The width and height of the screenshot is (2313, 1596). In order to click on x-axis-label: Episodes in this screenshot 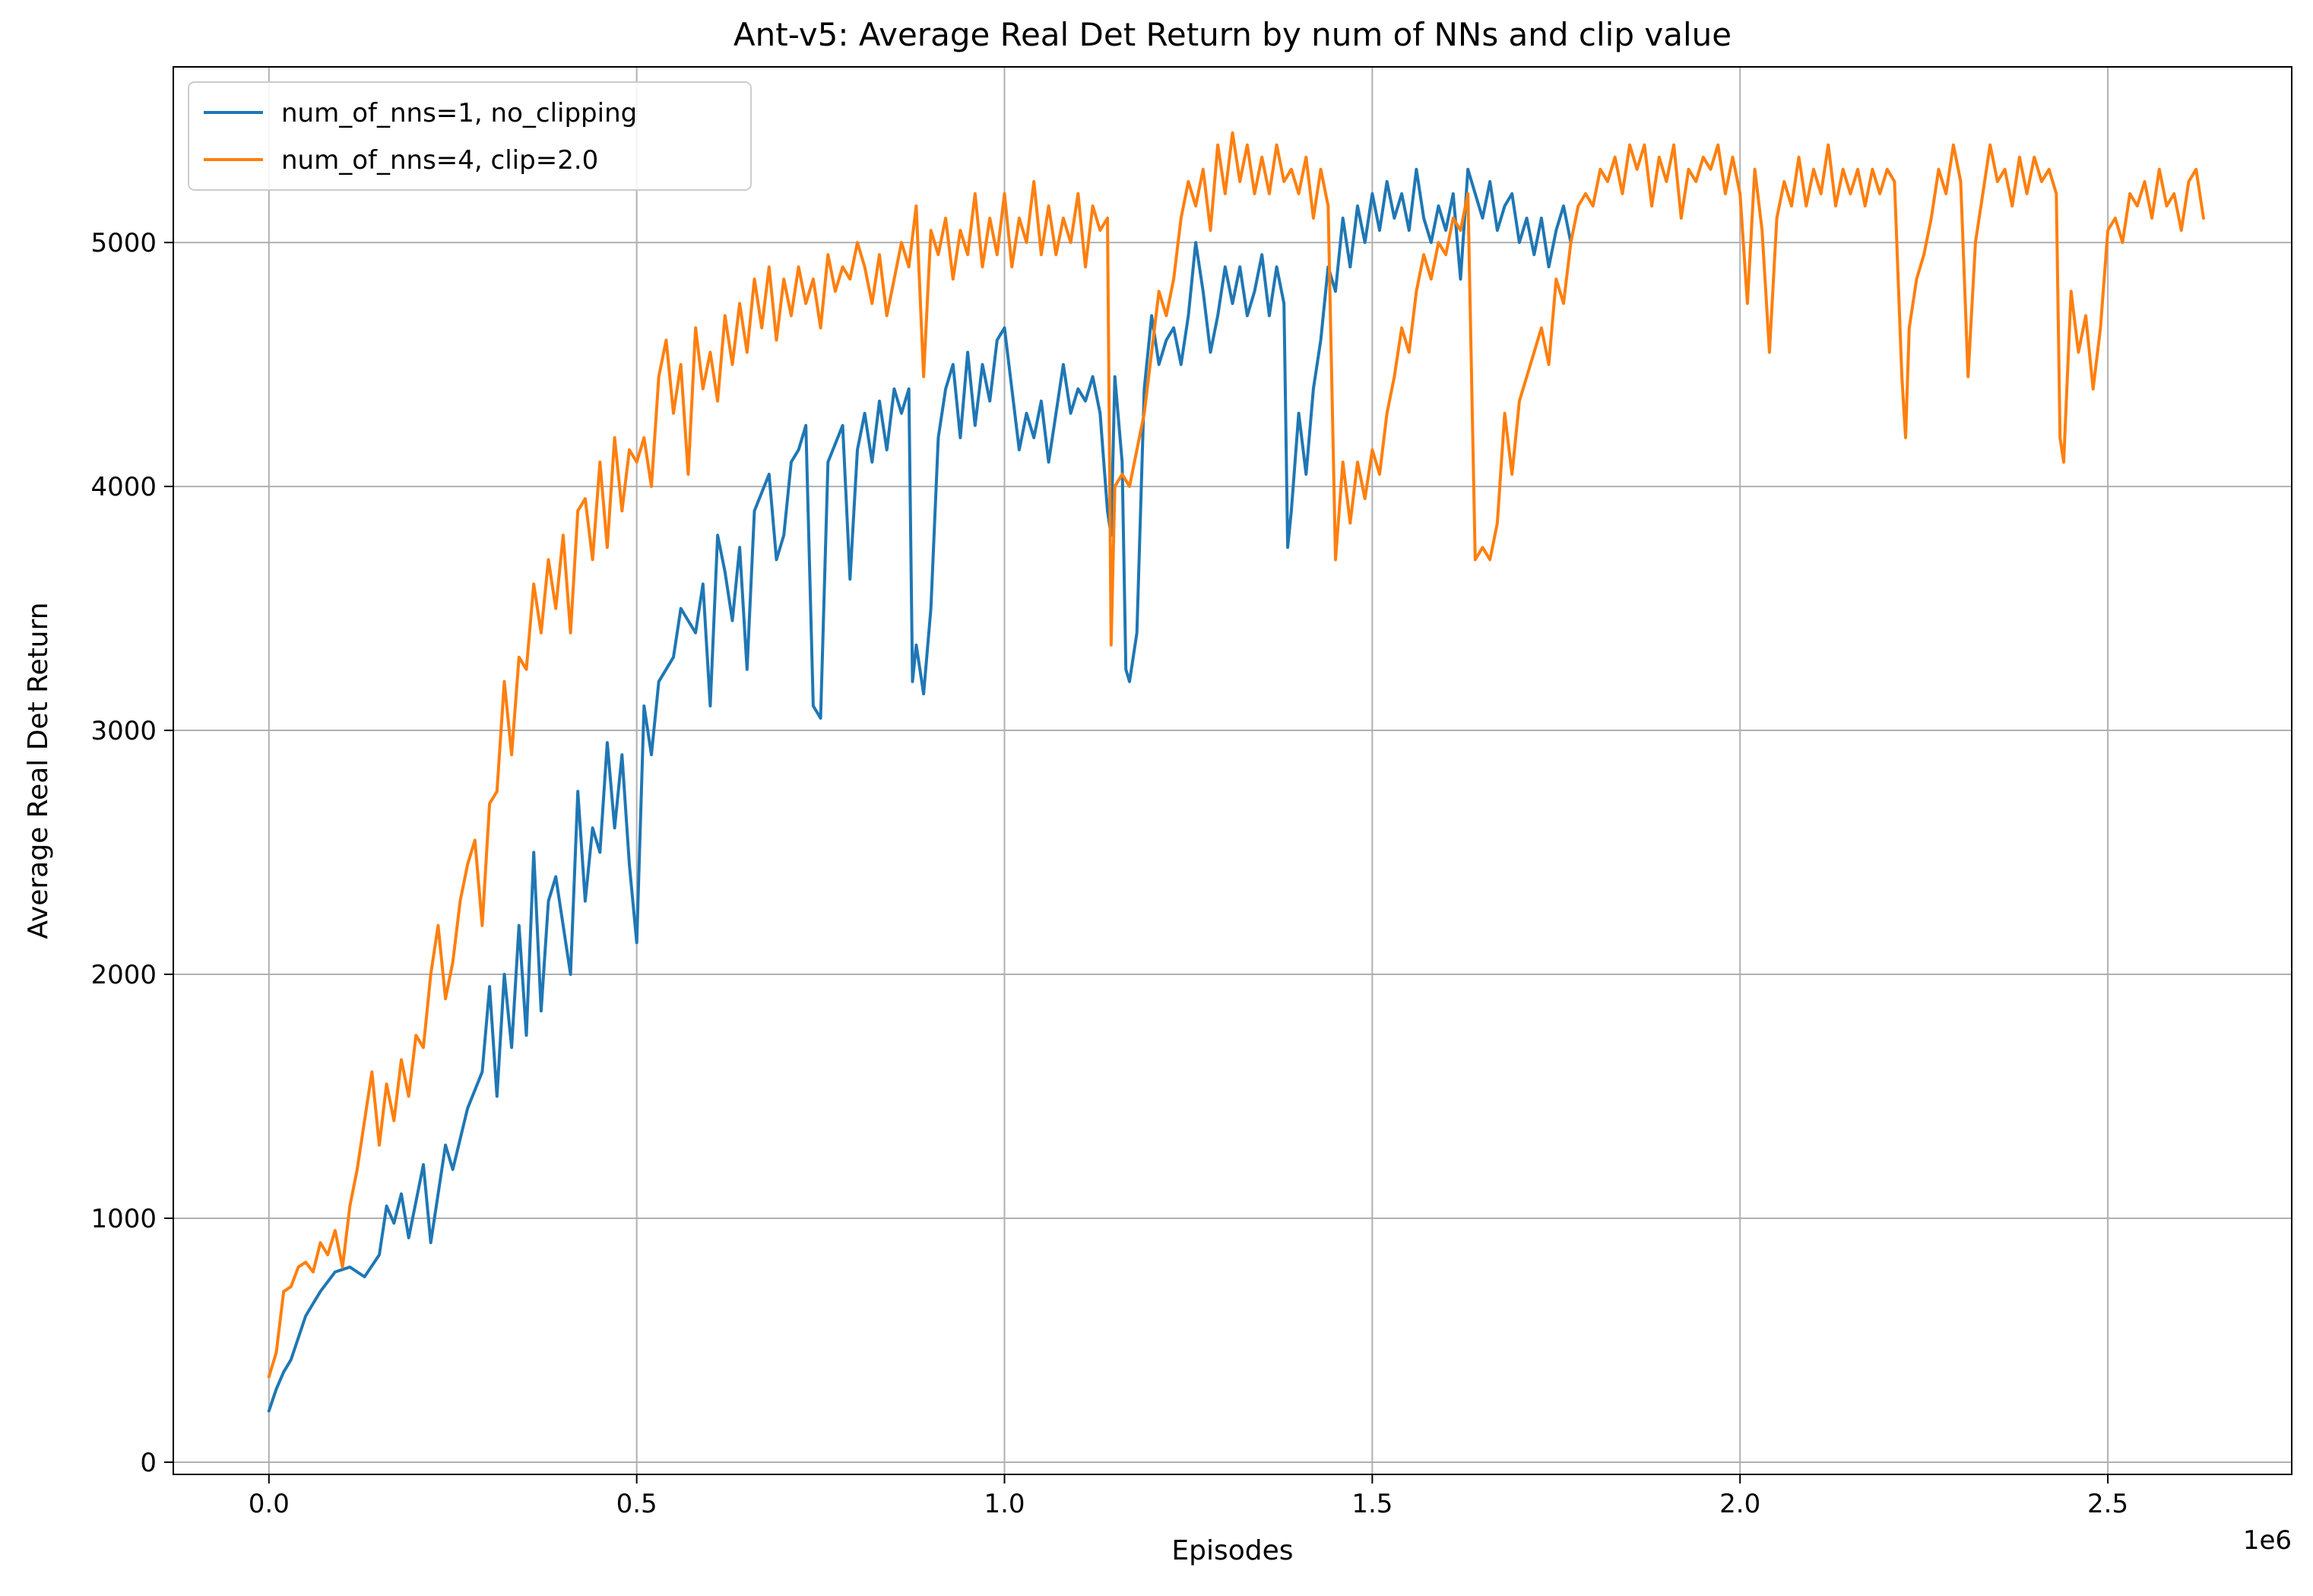, I will do `click(1232, 1551)`.